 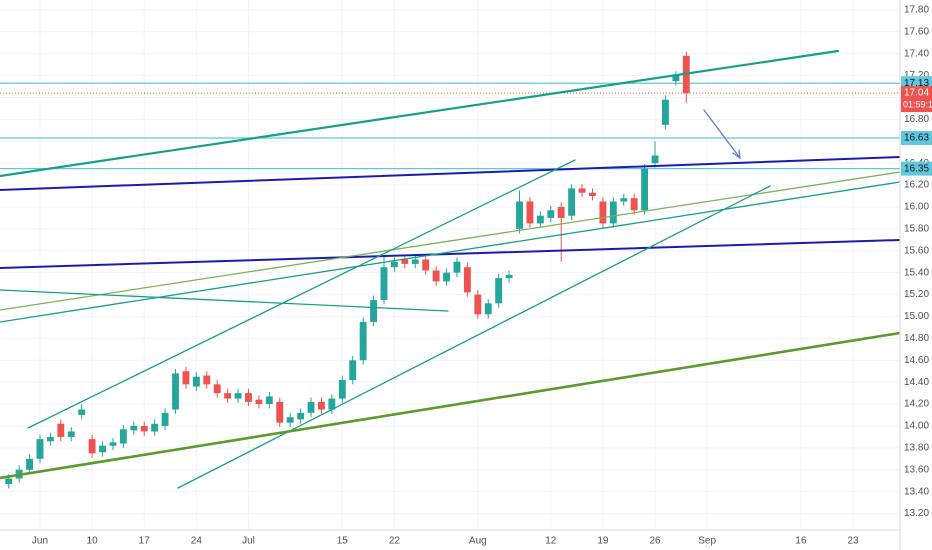 I want to click on y-tick-label: 13.60, so click(x=916, y=469).